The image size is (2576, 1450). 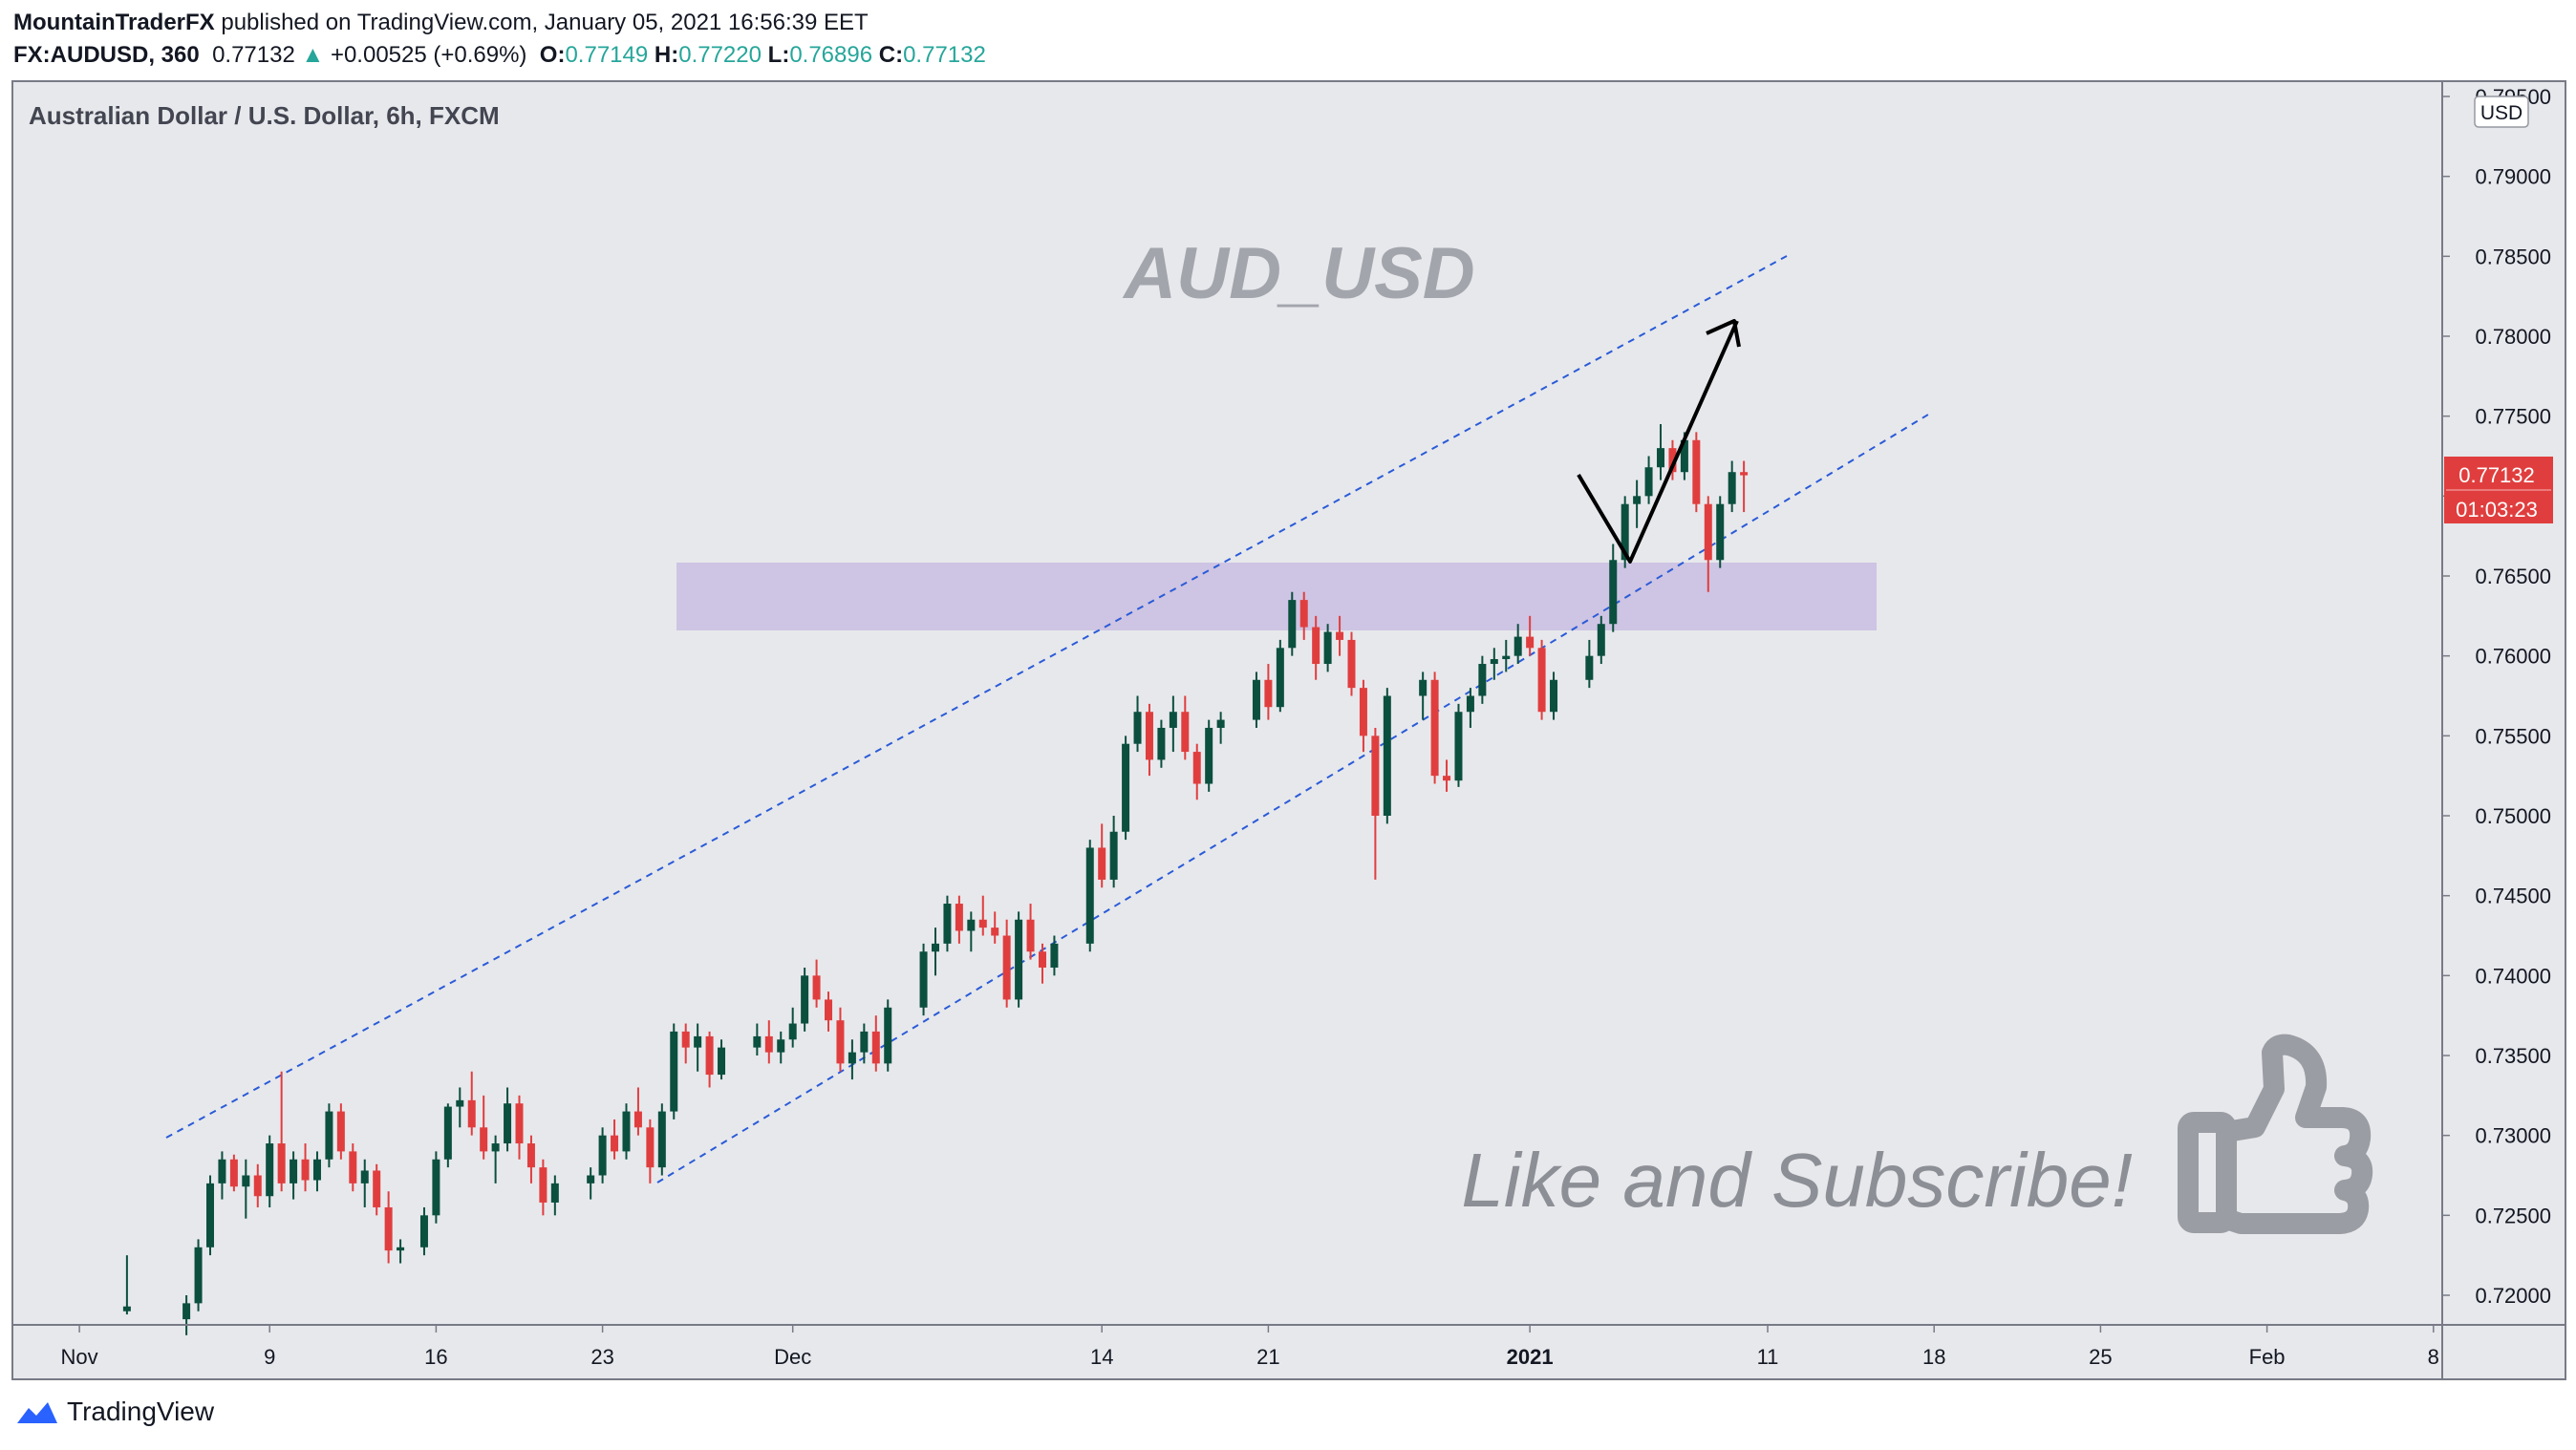 What do you see at coordinates (1276, 596) in the screenshot?
I see `resistance-zone` at bounding box center [1276, 596].